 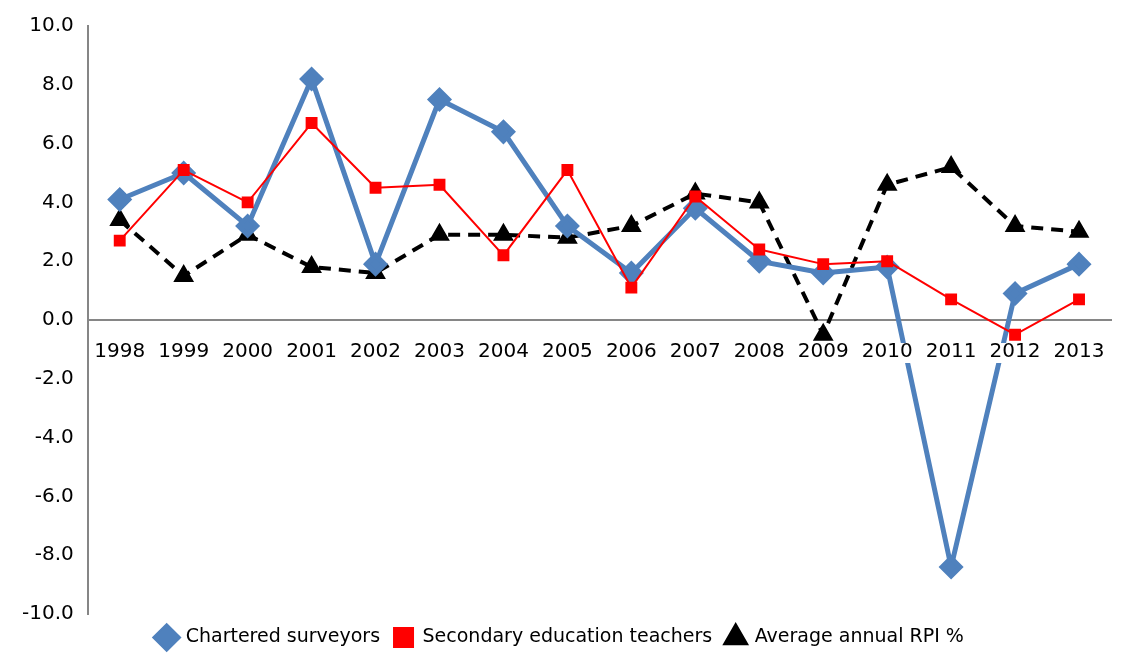 What do you see at coordinates (57, 318) in the screenshot?
I see `y-tick-label: 0.0` at bounding box center [57, 318].